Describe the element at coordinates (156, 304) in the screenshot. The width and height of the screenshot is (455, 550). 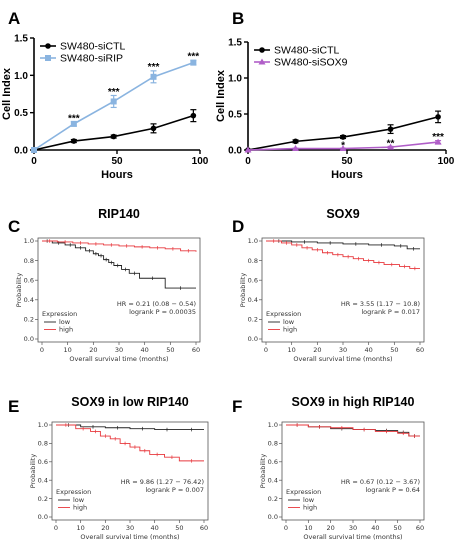
I see `hazard-ratio: HR = 0.21 (0.08 − 0.54)` at that location.